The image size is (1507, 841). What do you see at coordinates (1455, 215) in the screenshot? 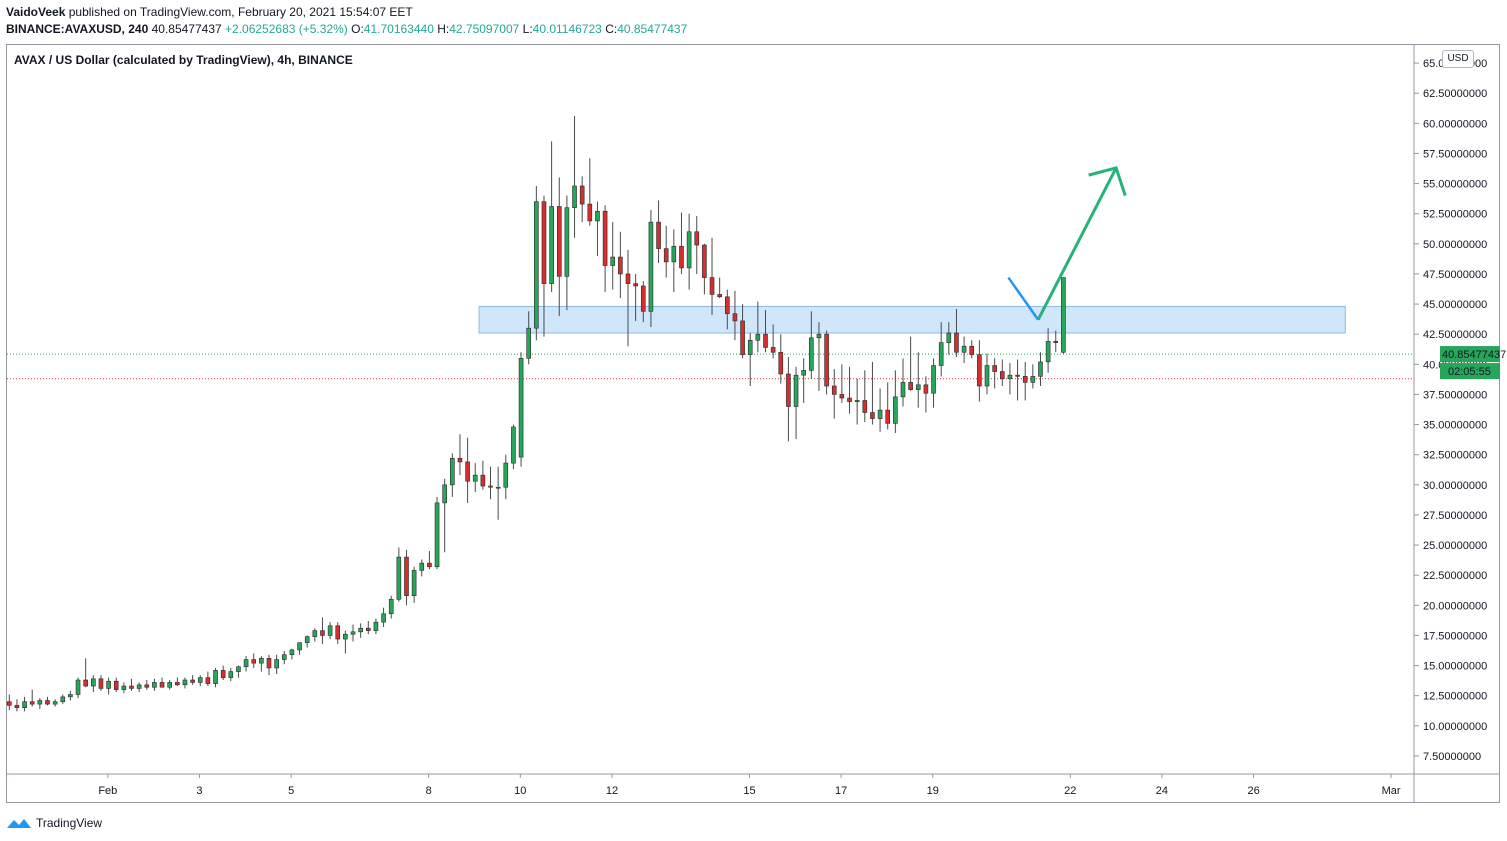
I see `y-tick-label: 52.50000000` at bounding box center [1455, 215].